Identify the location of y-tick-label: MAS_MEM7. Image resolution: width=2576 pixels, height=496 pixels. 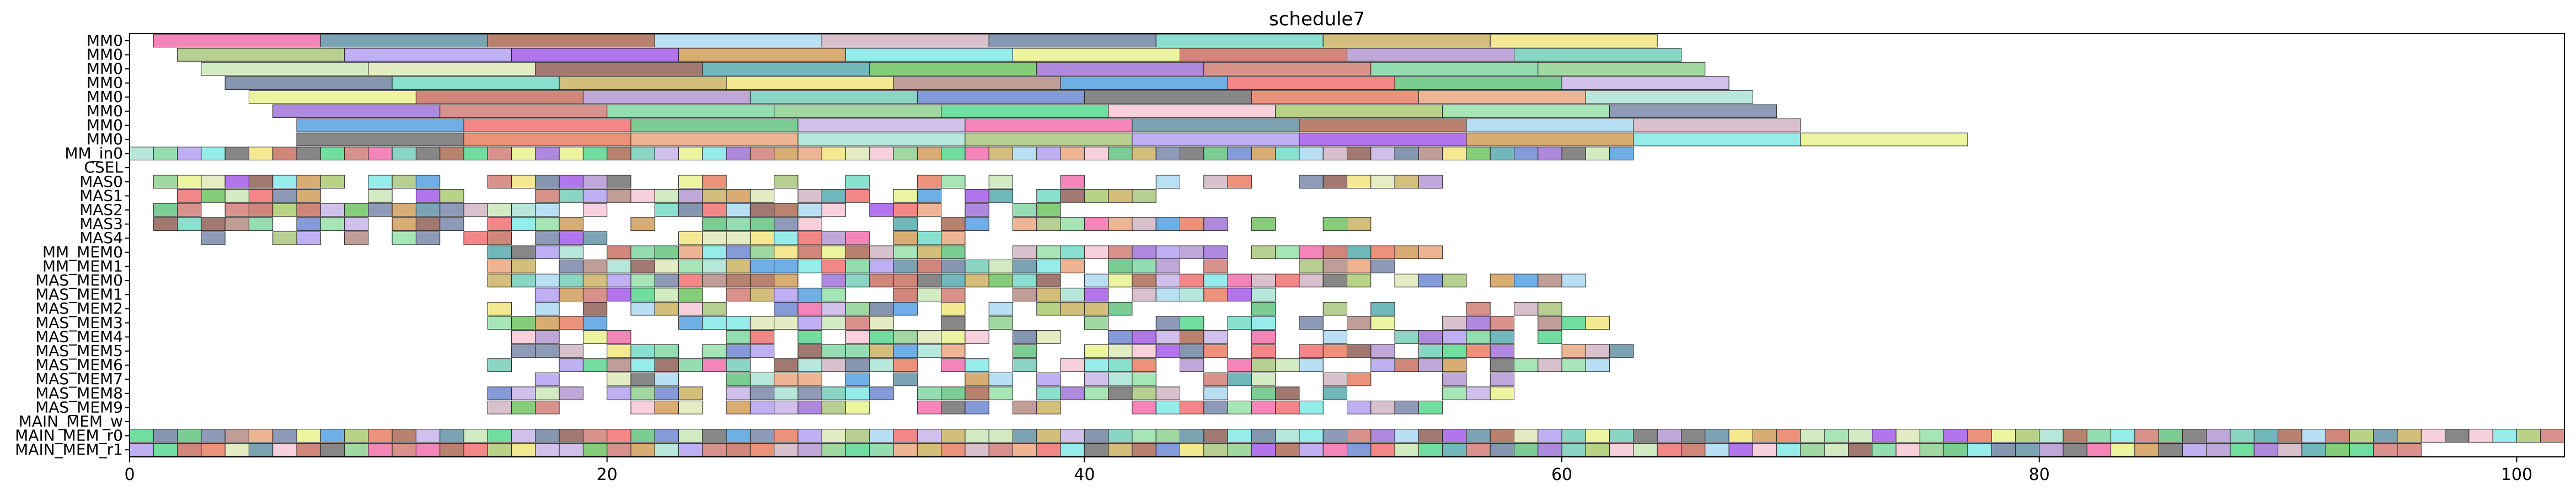
(79, 379).